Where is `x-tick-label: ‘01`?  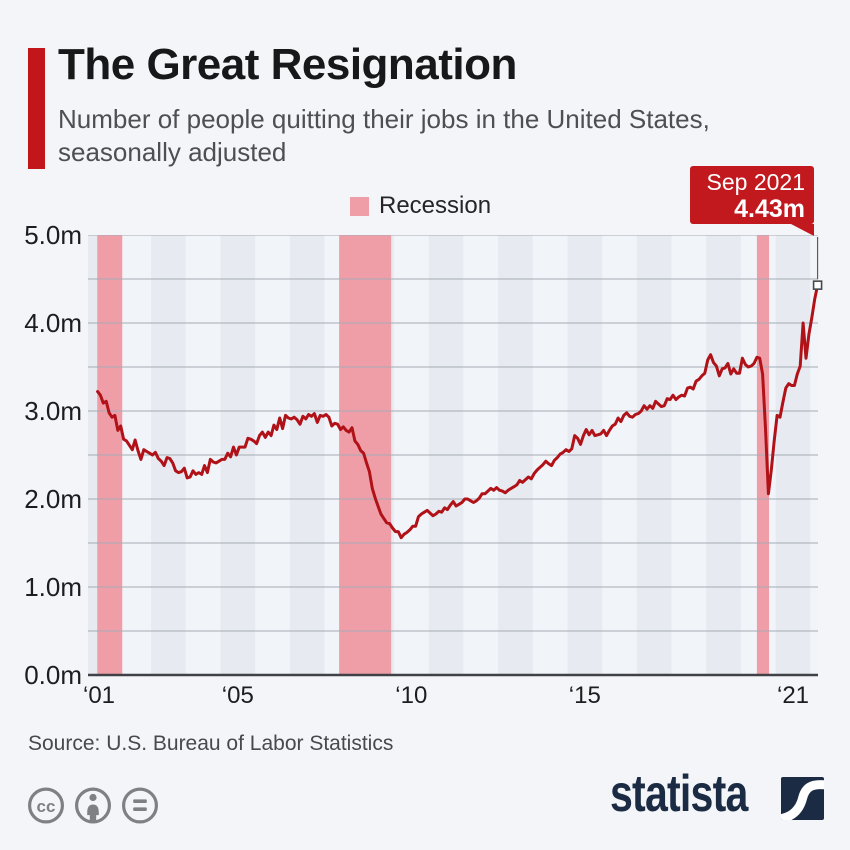
x-tick-label: ‘01 is located at coordinates (99, 695).